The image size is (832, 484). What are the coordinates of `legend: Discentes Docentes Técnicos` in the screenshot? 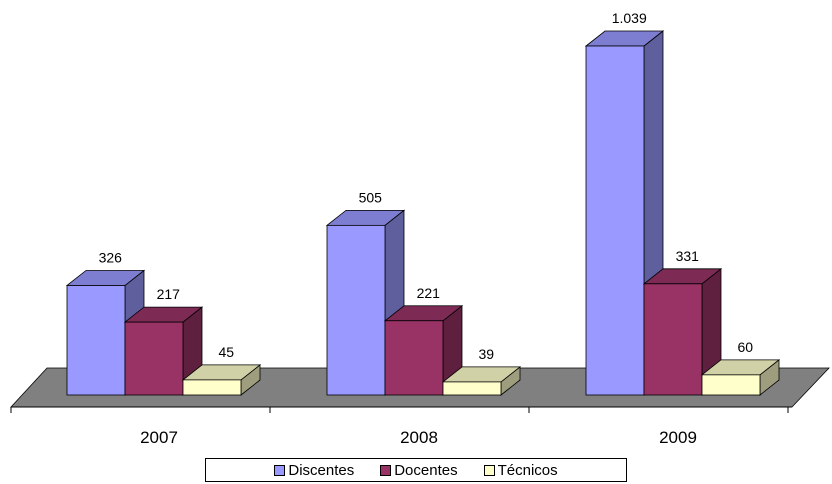 It's located at (416, 470).